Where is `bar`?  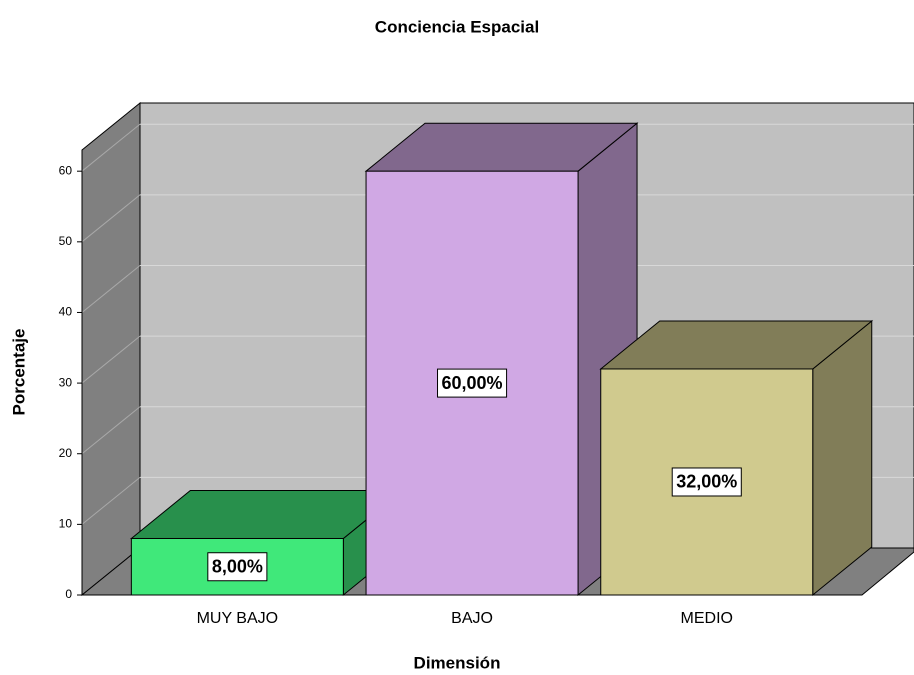 bar is located at coordinates (736, 458).